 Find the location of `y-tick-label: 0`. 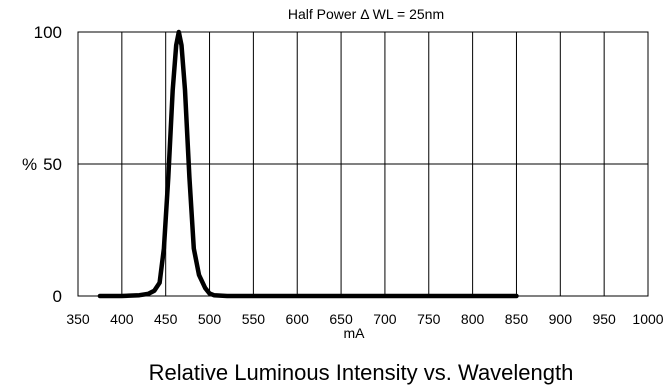

y-tick-label: 0 is located at coordinates (57, 296).